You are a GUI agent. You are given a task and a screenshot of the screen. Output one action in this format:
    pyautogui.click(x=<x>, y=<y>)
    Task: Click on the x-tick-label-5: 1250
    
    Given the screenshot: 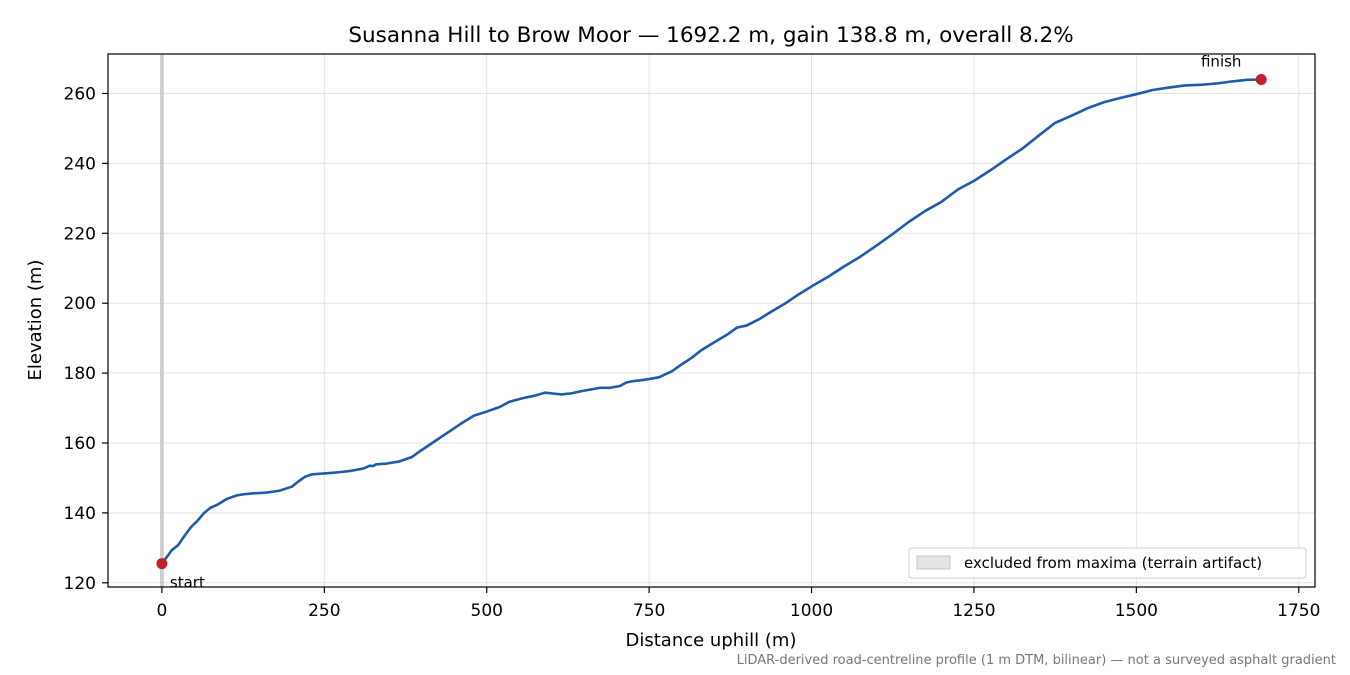 What is the action you would take?
    pyautogui.click(x=973, y=611)
    